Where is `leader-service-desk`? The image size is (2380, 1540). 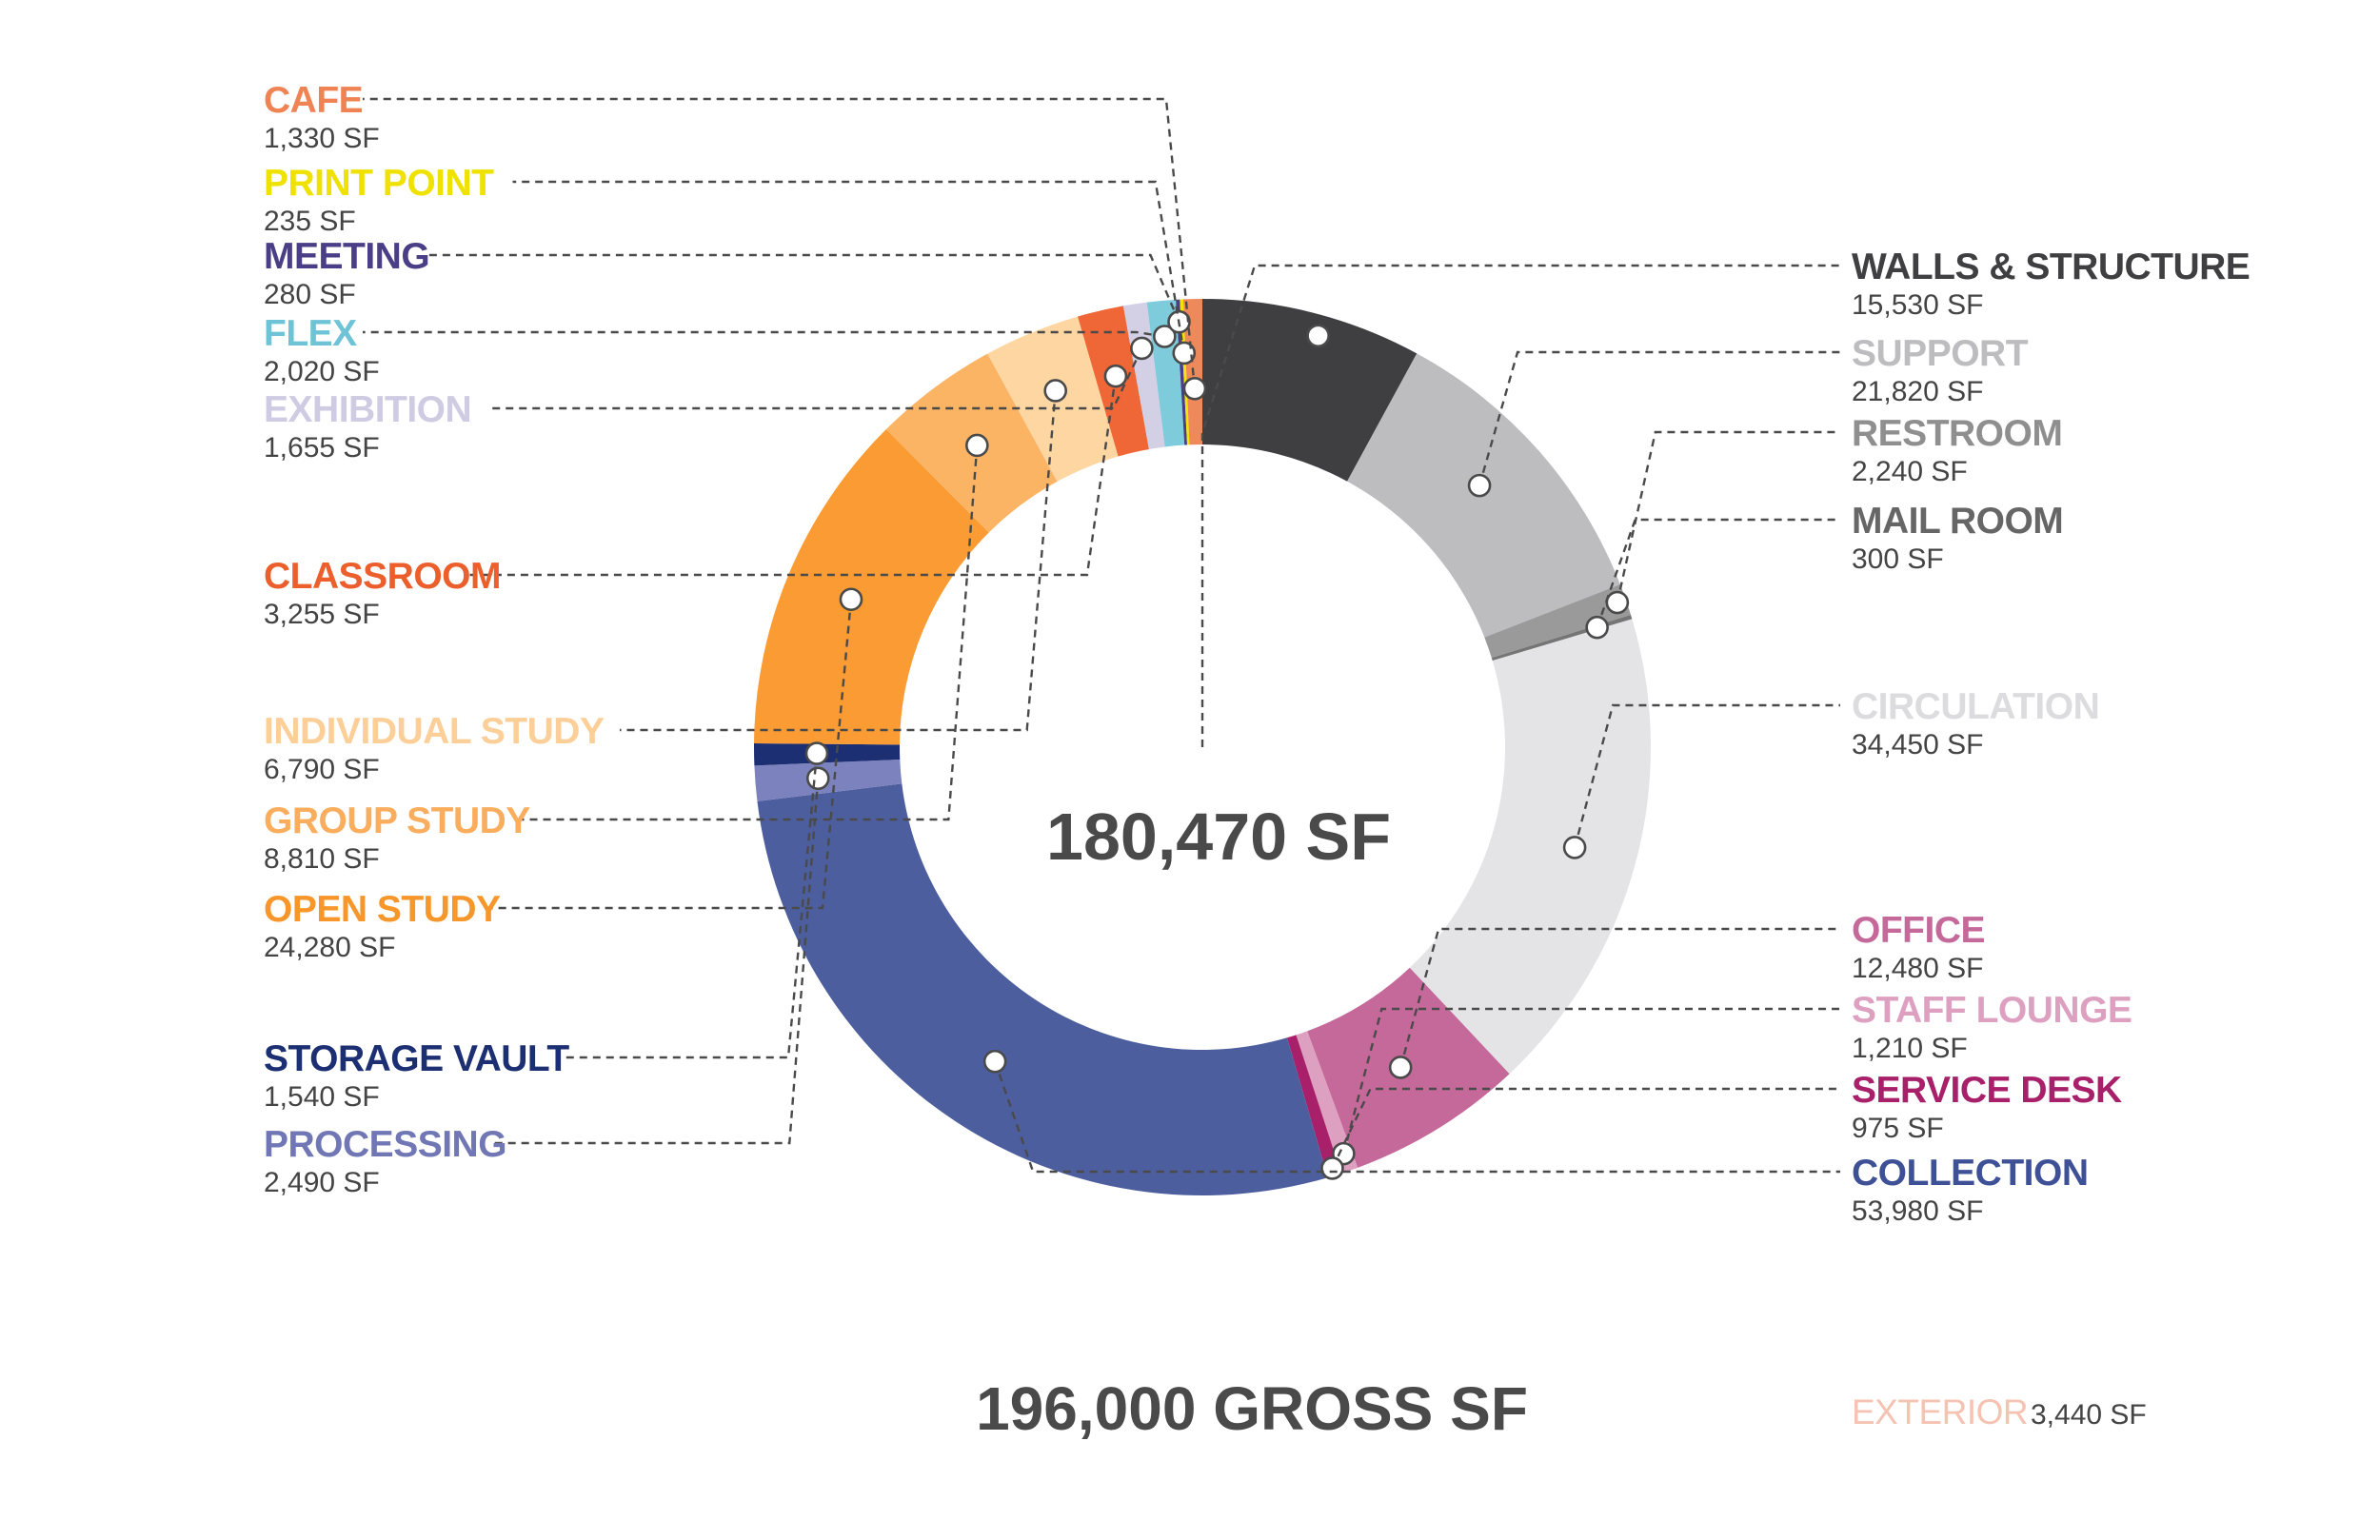
leader-service-desk is located at coordinates (1585, 1128).